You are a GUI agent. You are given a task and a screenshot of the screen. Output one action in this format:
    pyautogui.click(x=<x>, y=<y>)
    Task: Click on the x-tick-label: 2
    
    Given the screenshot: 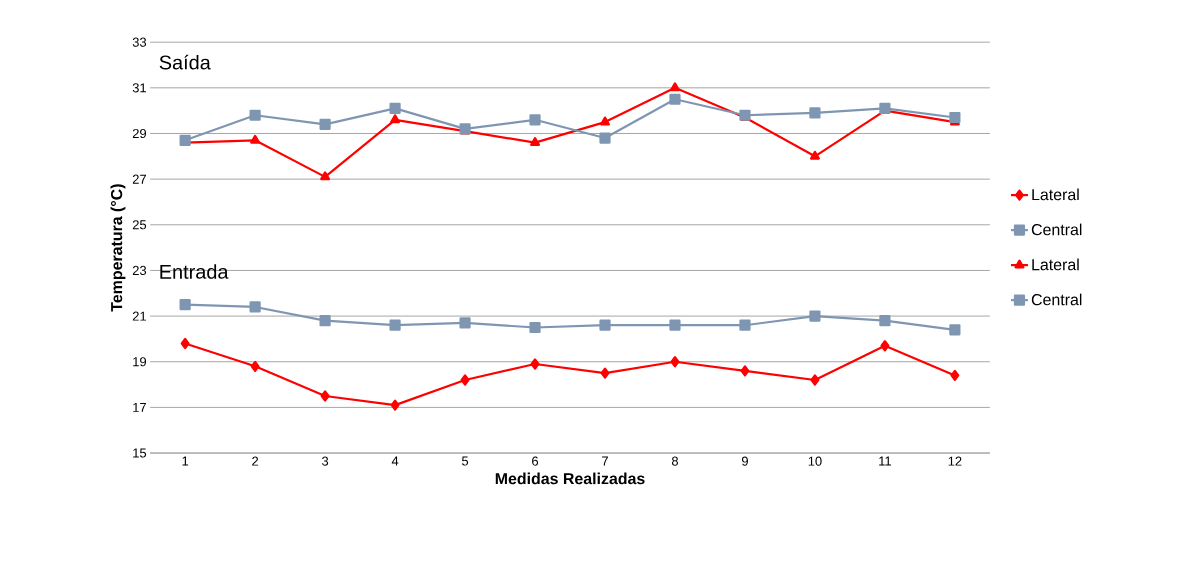 What is the action you would take?
    pyautogui.click(x=255, y=461)
    